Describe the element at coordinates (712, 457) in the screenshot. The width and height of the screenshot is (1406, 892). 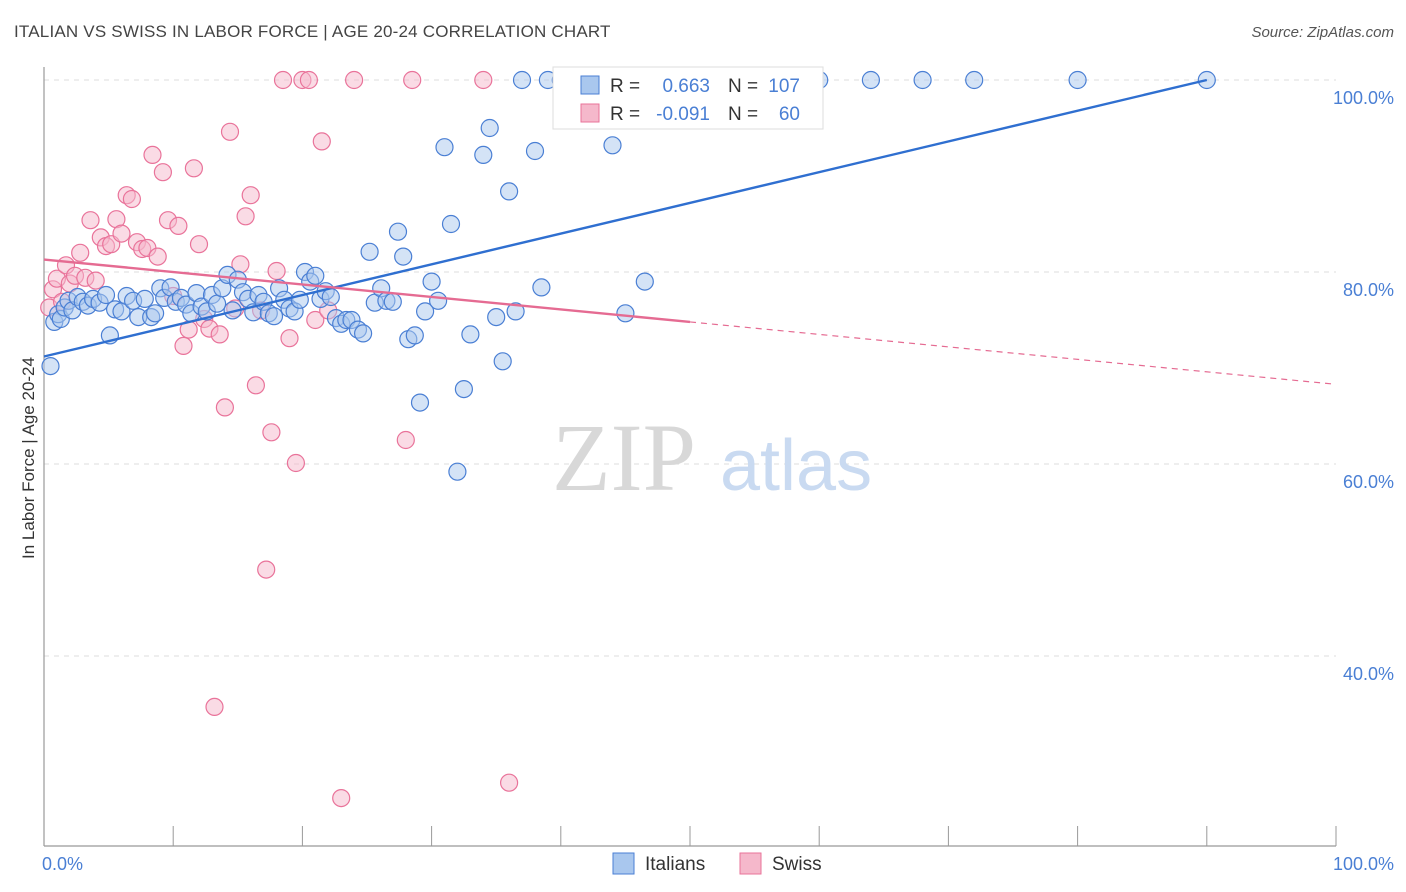
I see `watermark: ZIP atlas` at that location.